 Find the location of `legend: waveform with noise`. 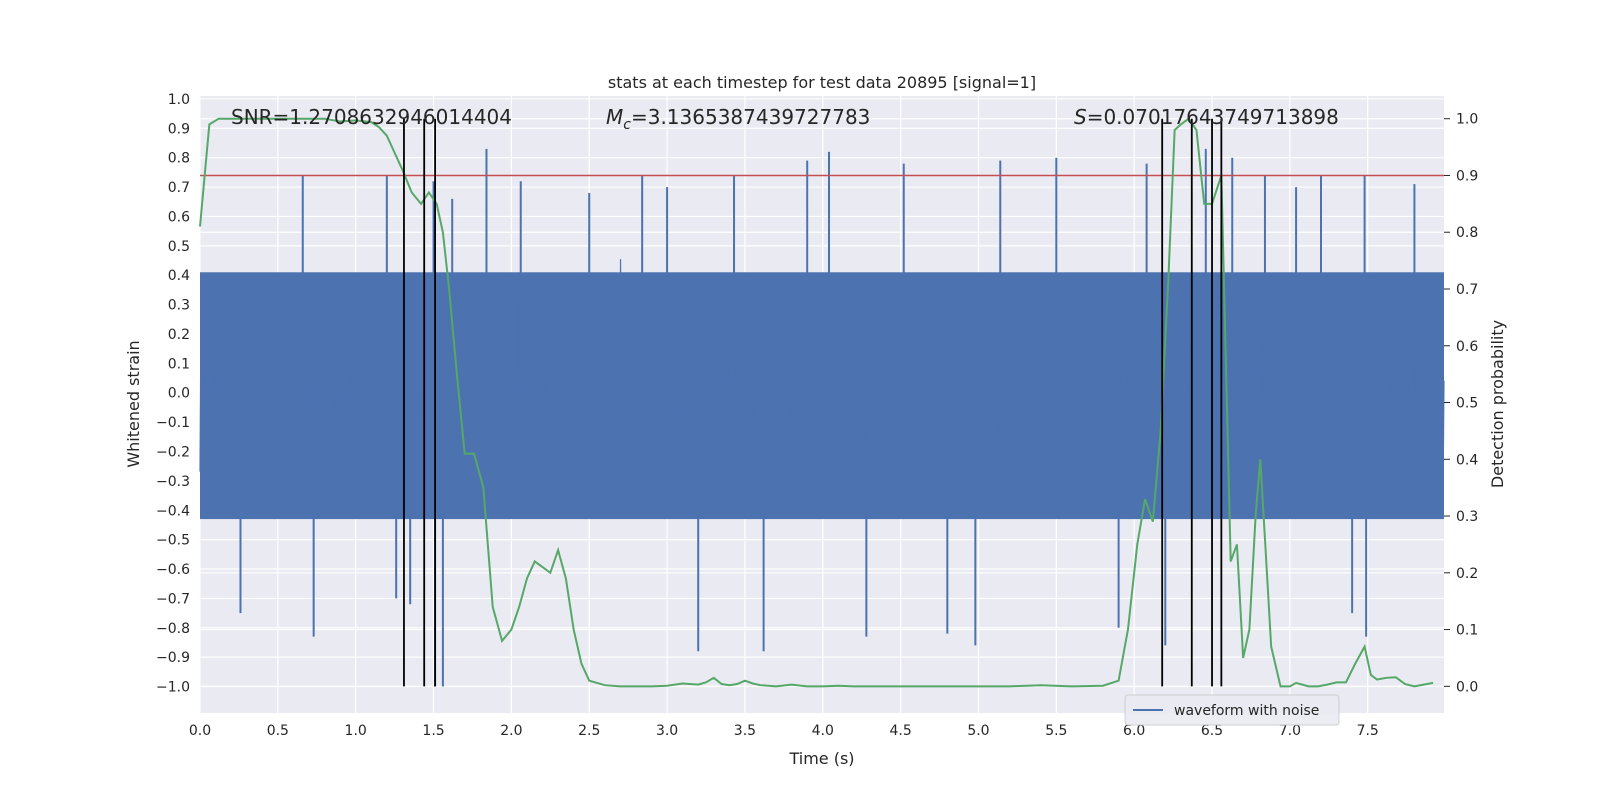

legend: waveform with noise is located at coordinates (1232, 710).